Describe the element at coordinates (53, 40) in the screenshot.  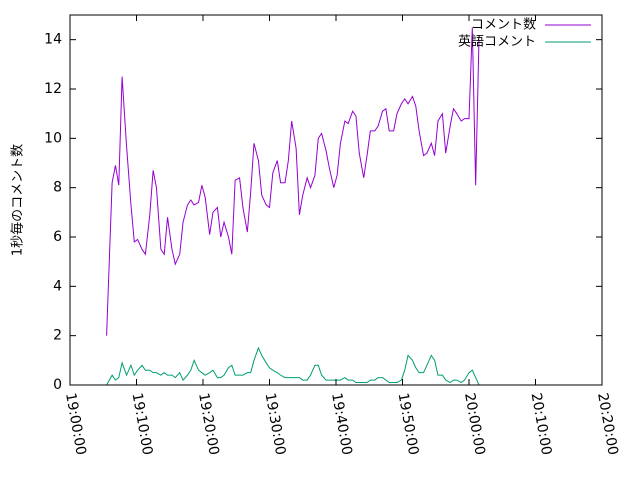
I see `y-tick-label: 14` at that location.